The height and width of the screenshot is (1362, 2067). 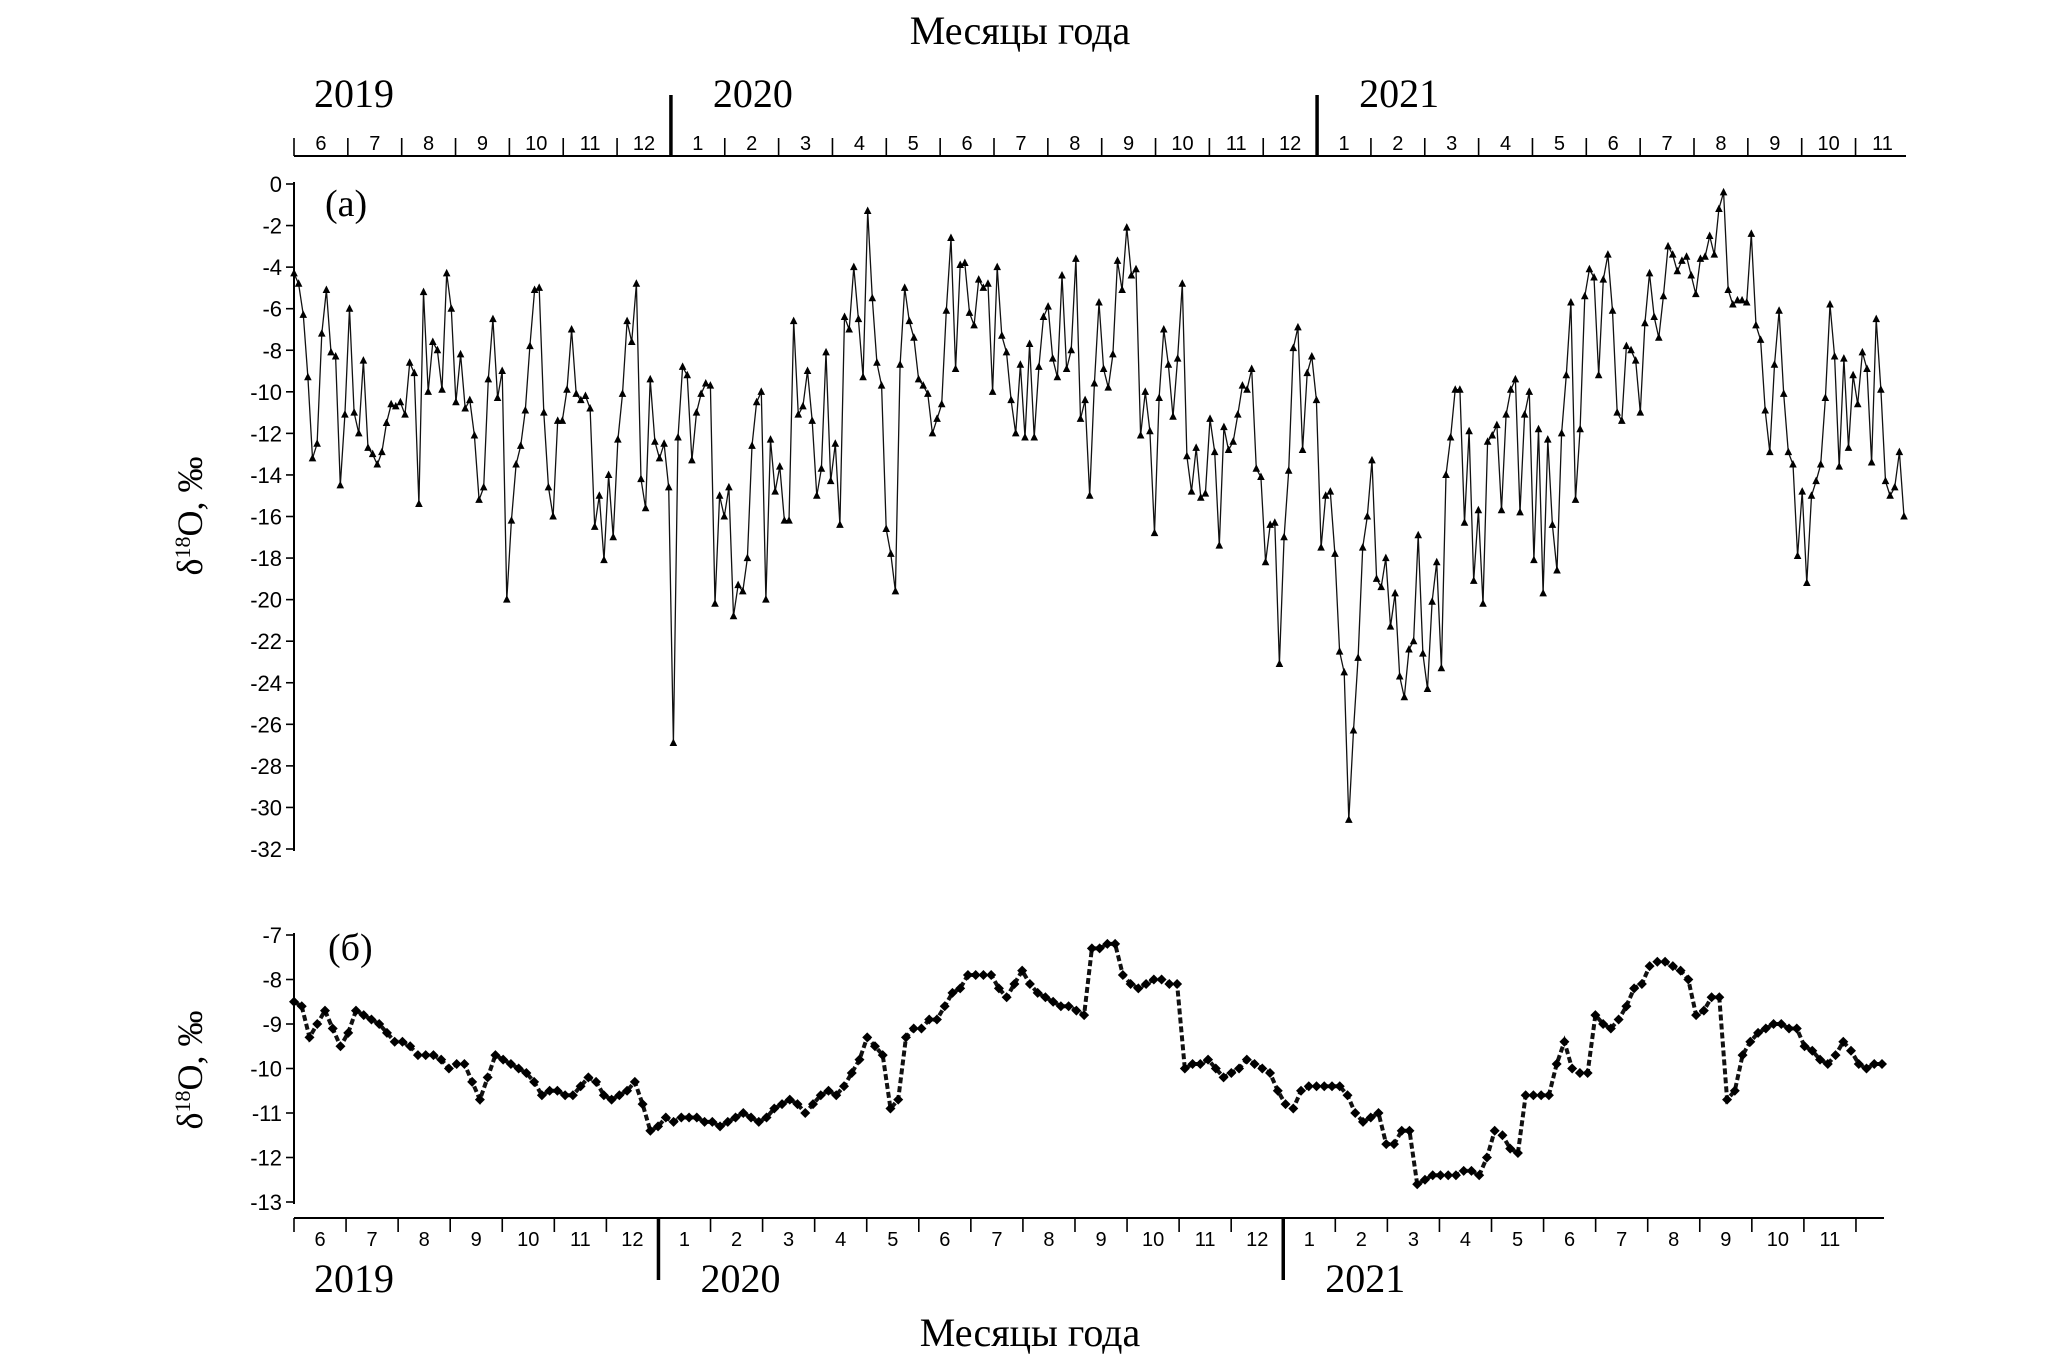 What do you see at coordinates (266, 517) in the screenshot?
I see `y-tick-label: -16` at bounding box center [266, 517].